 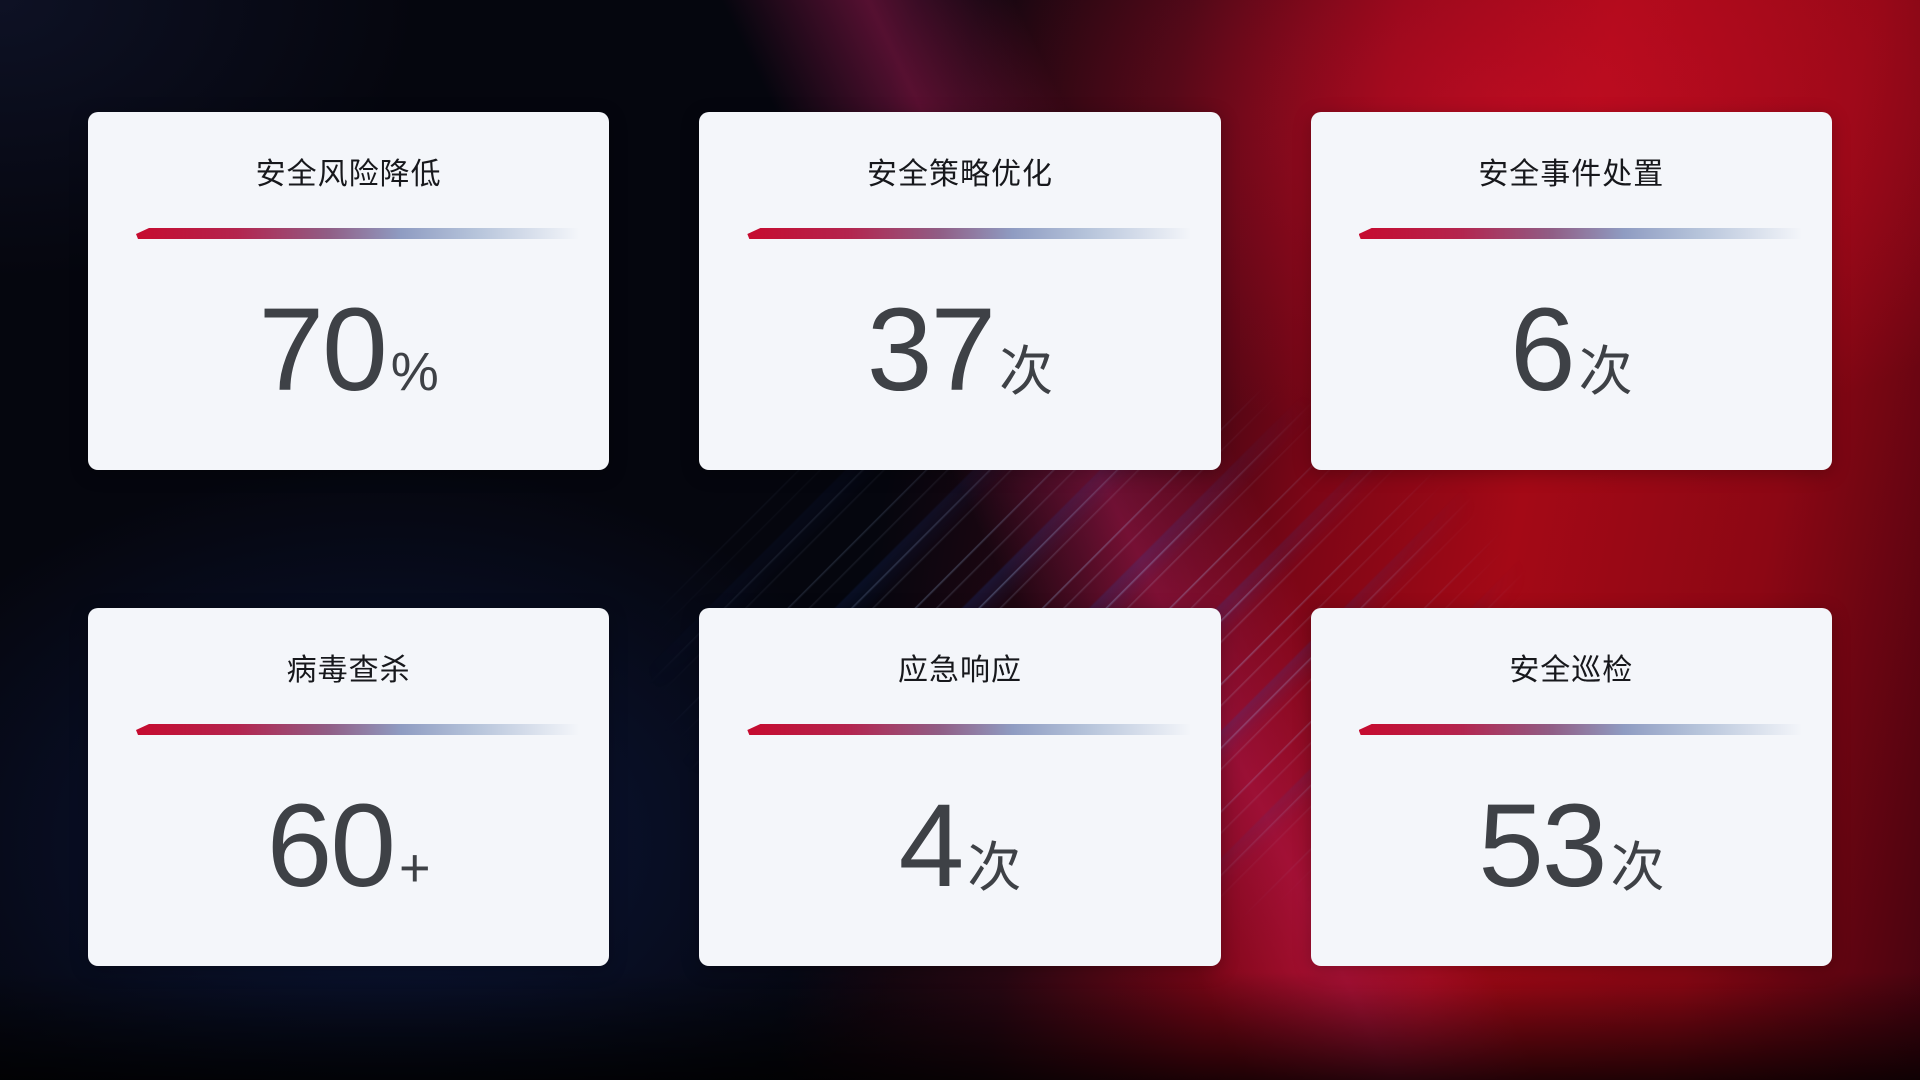 What do you see at coordinates (1543, 350) in the screenshot?
I see `card-value: 6` at bounding box center [1543, 350].